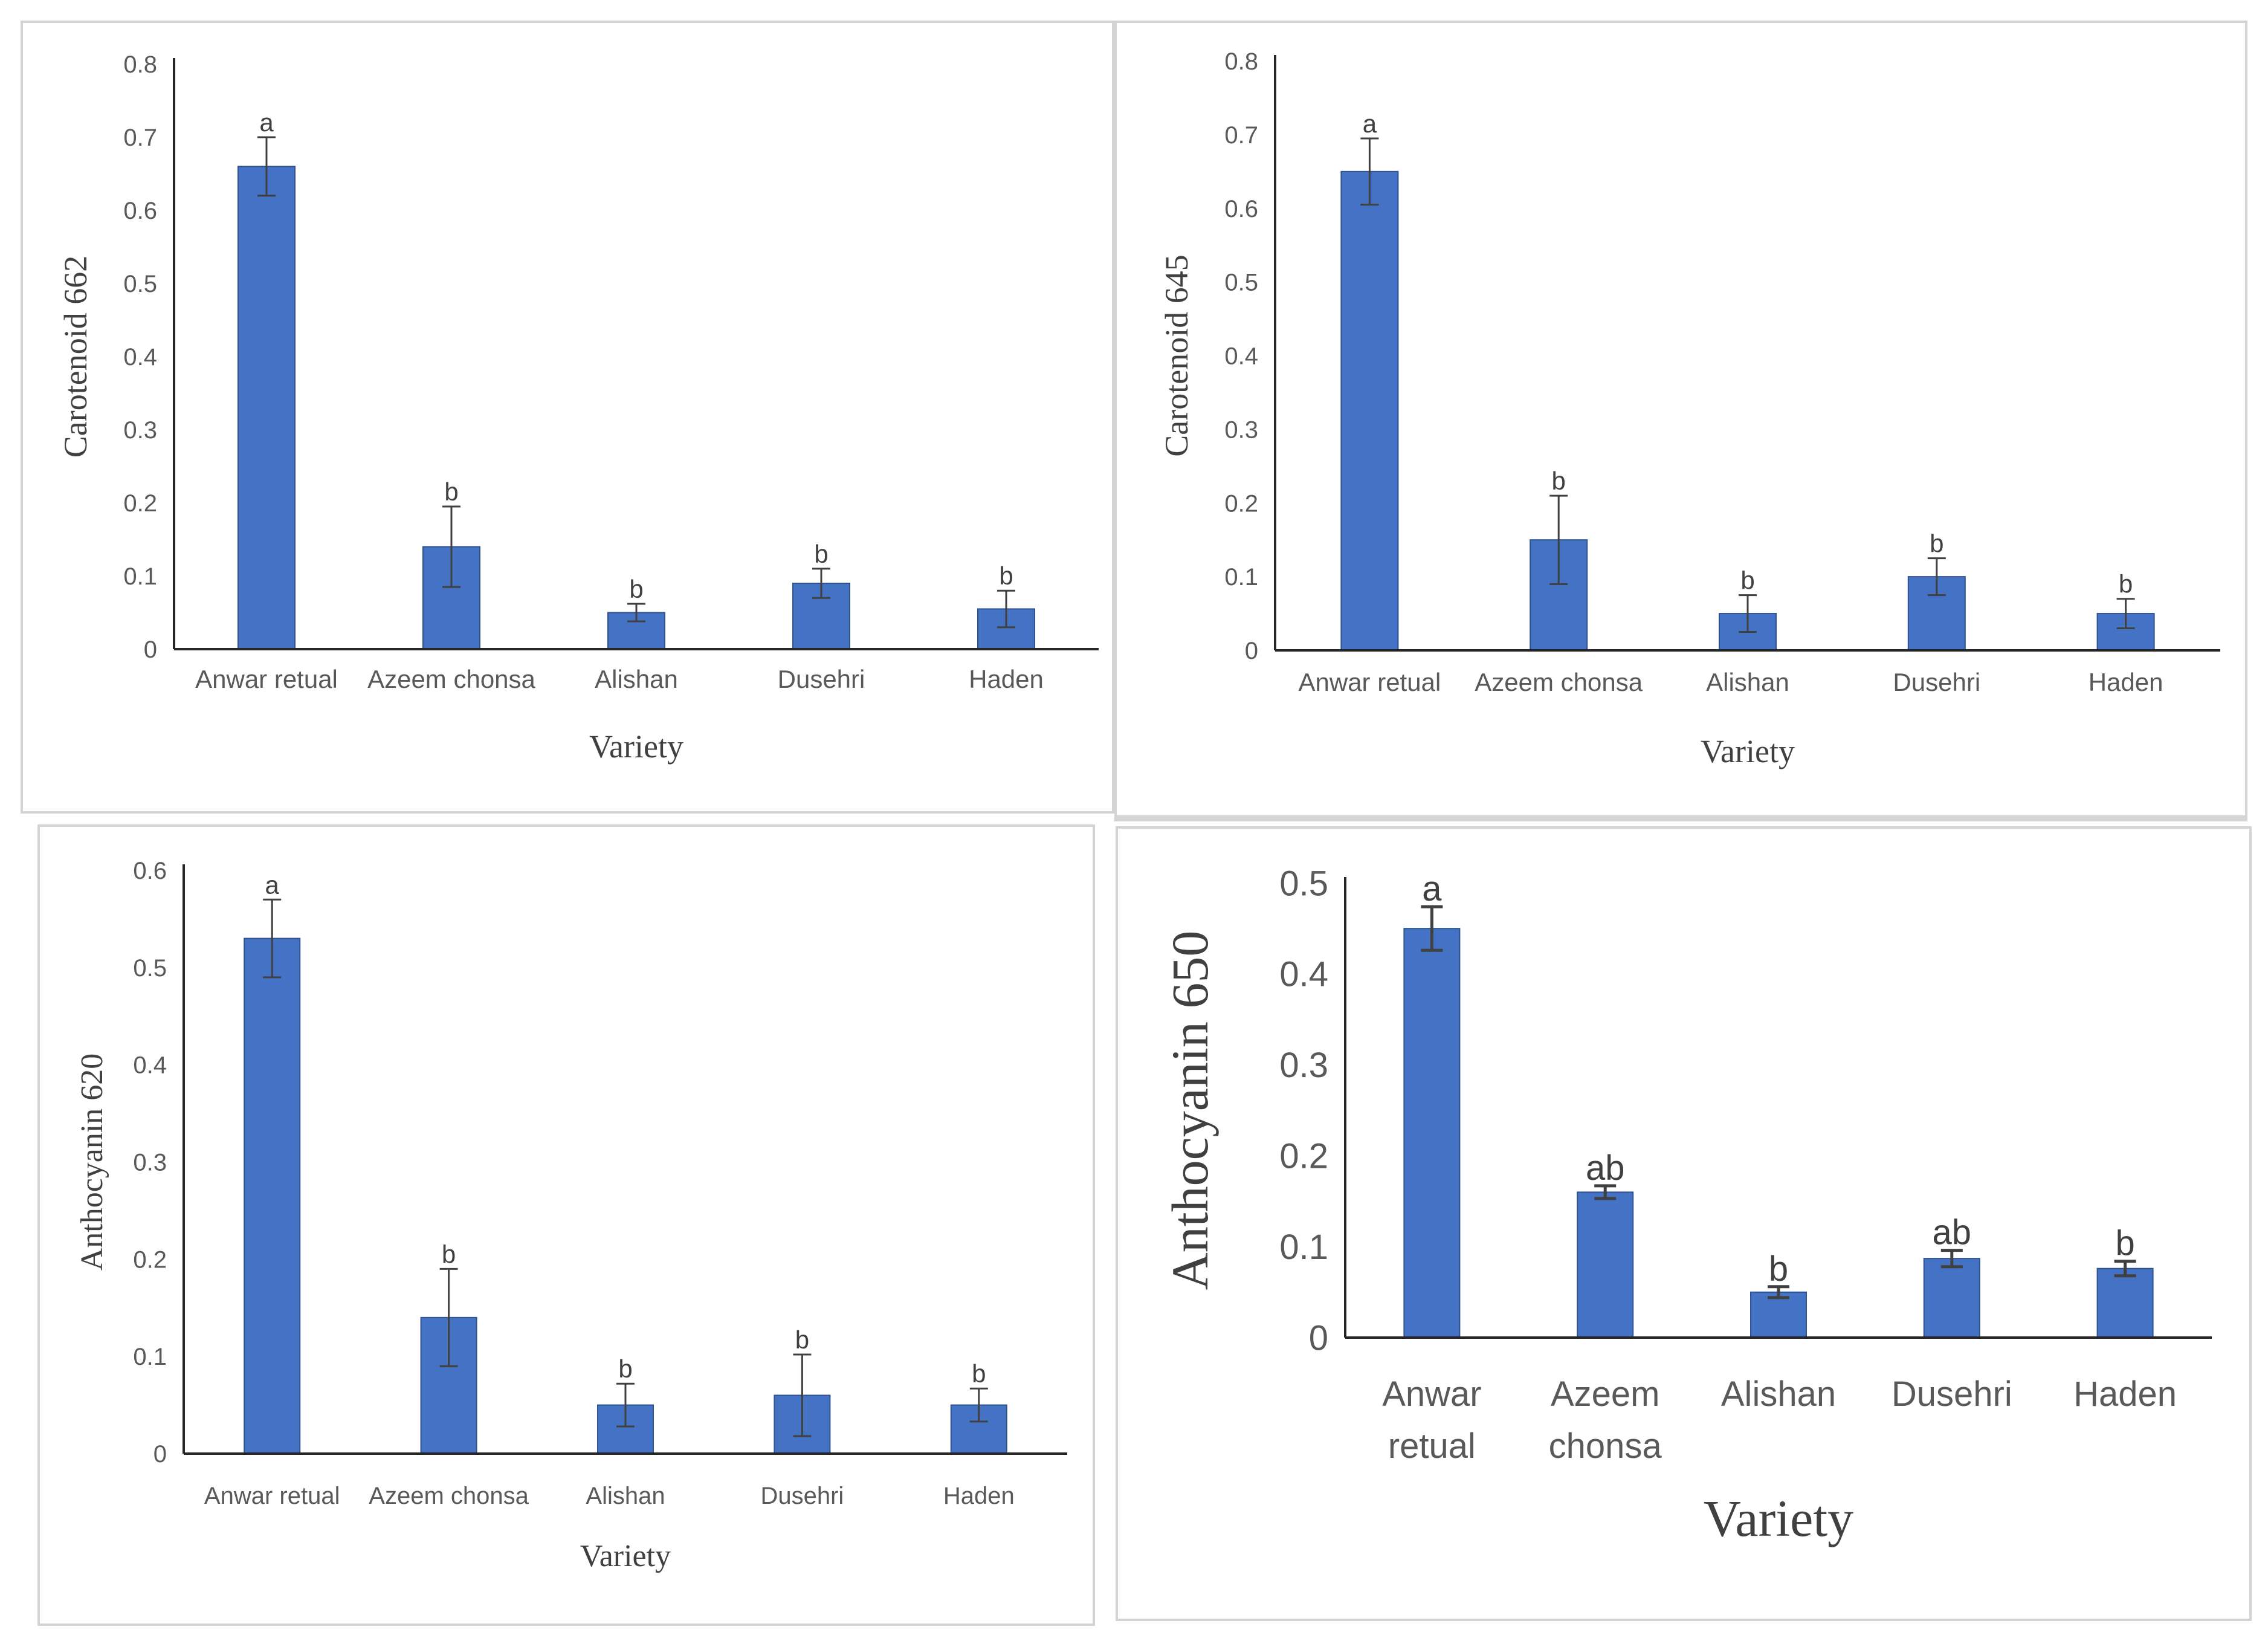 The width and height of the screenshot is (2268, 1638). I want to click on y-axis-title: Carotenoid 645, so click(1176, 355).